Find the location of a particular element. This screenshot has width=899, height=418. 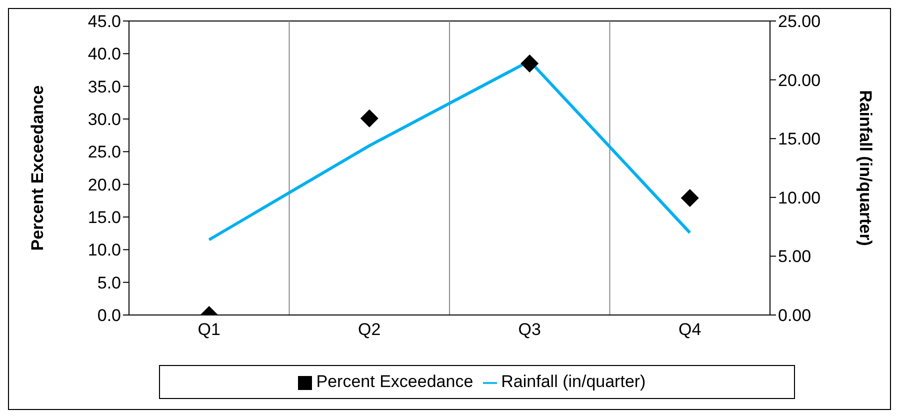

y2-tick-label: 10.00 is located at coordinates (799, 198).